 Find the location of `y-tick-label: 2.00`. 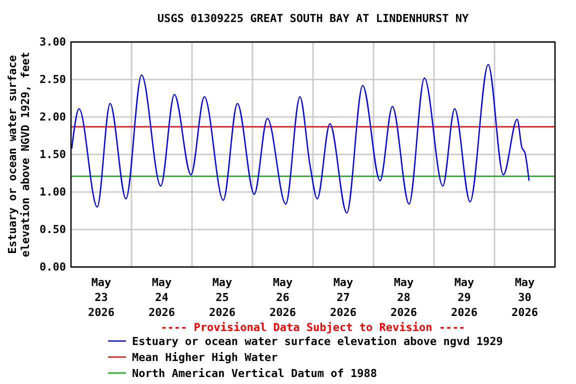

y-tick-label: 2.00 is located at coordinates (53, 117).